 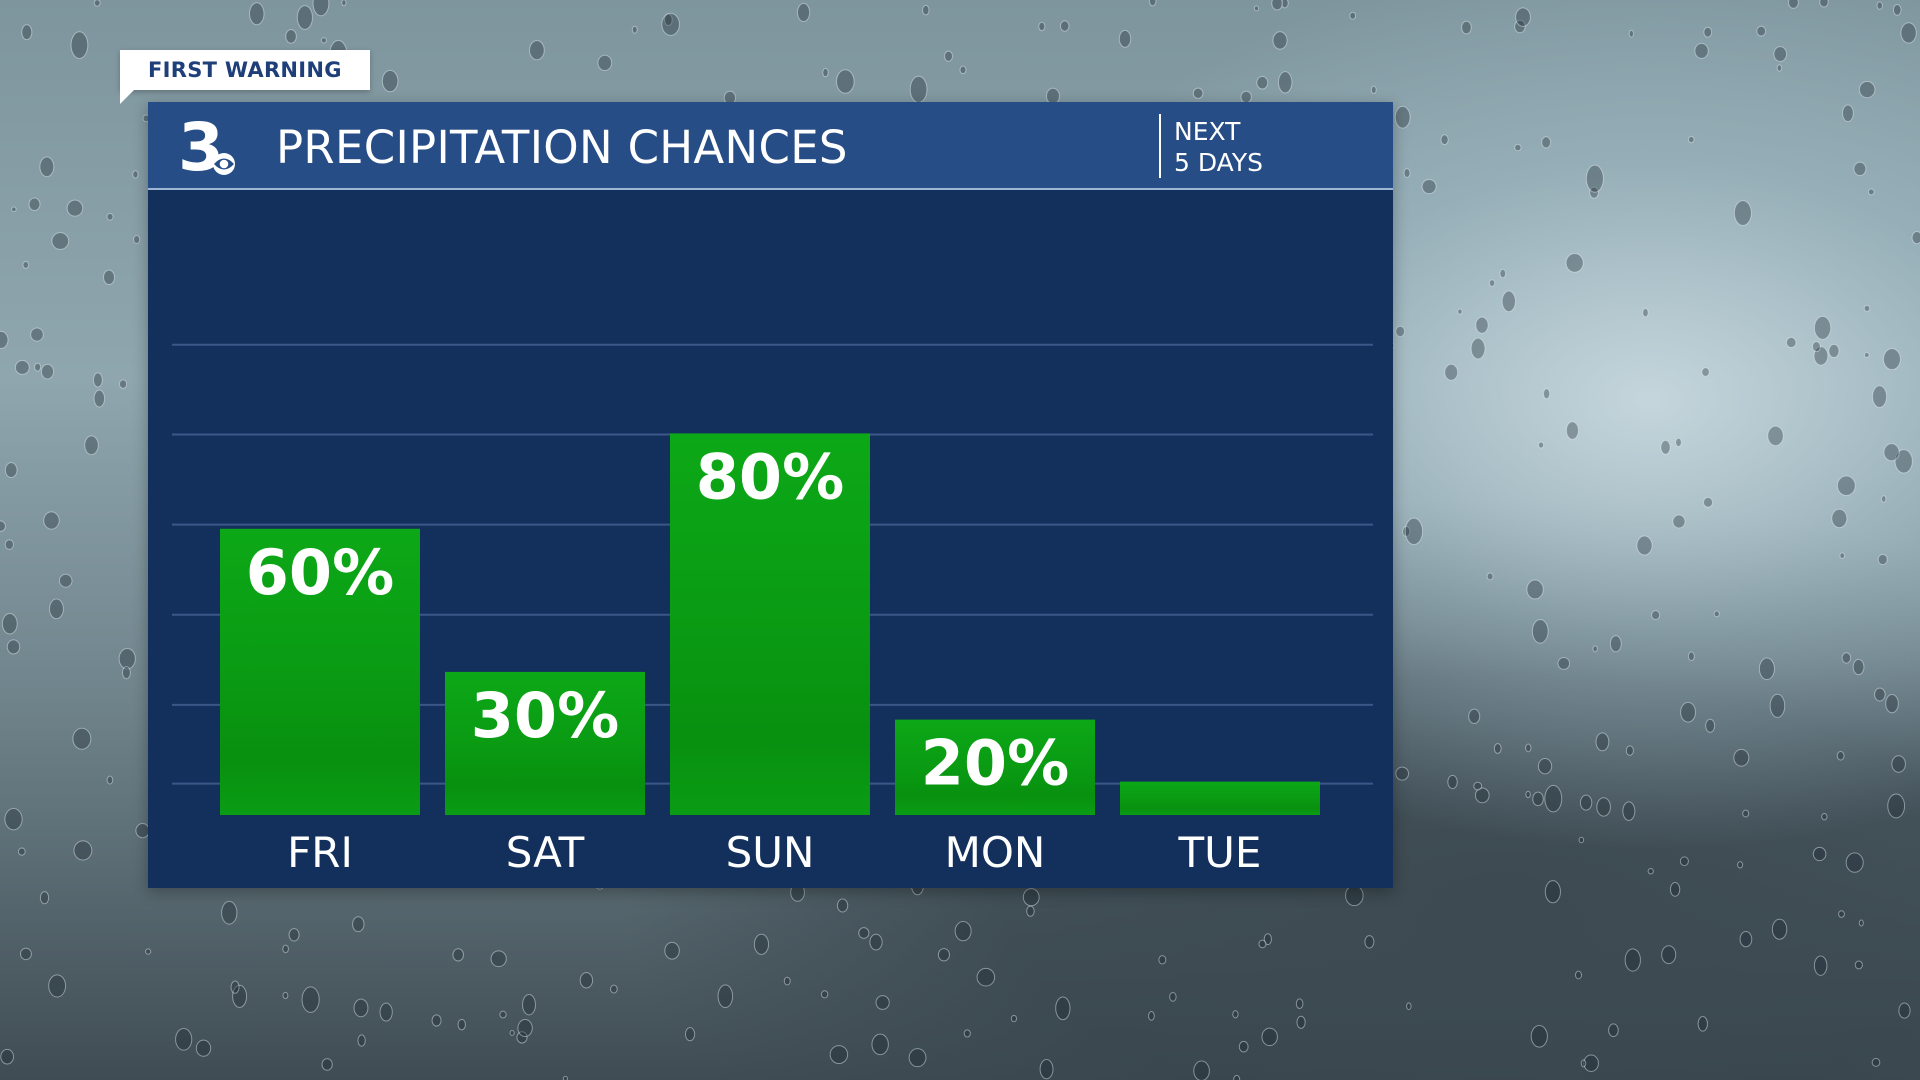 What do you see at coordinates (1220, 852) in the screenshot?
I see `category-label-tue: TUE` at bounding box center [1220, 852].